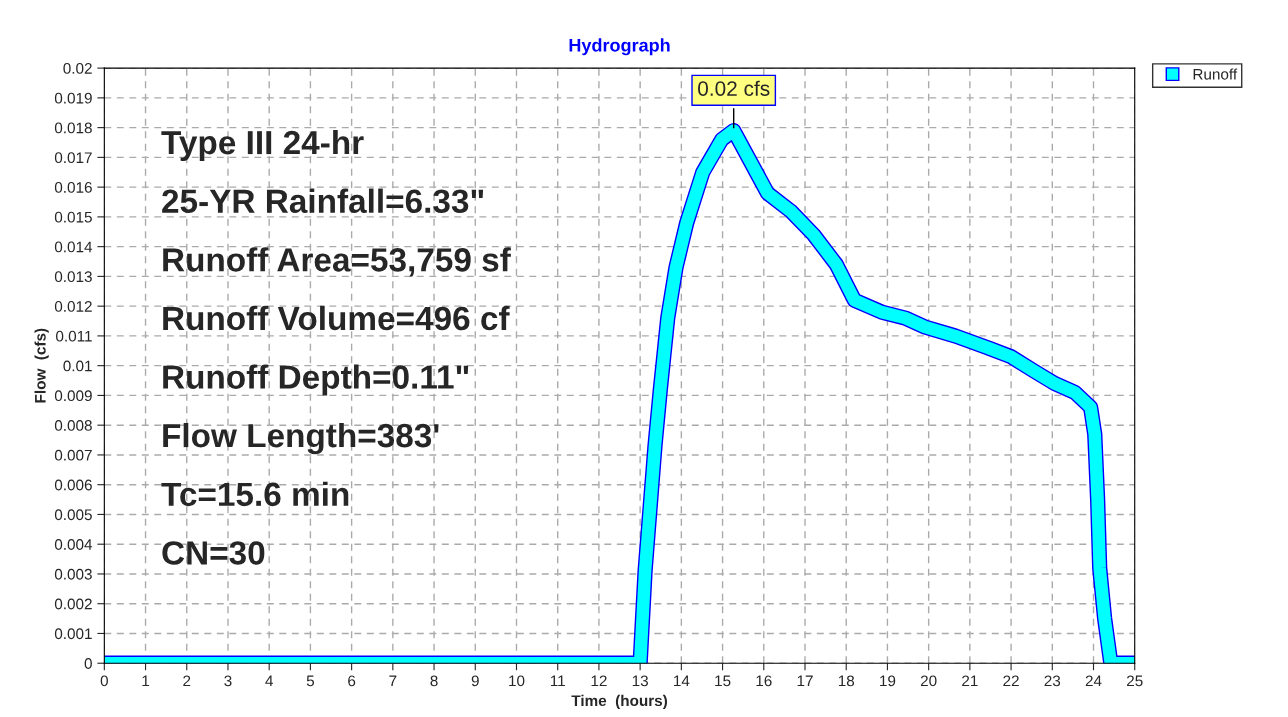 The width and height of the screenshot is (1288, 717). I want to click on y-tick-label: 0.006, so click(73, 485).